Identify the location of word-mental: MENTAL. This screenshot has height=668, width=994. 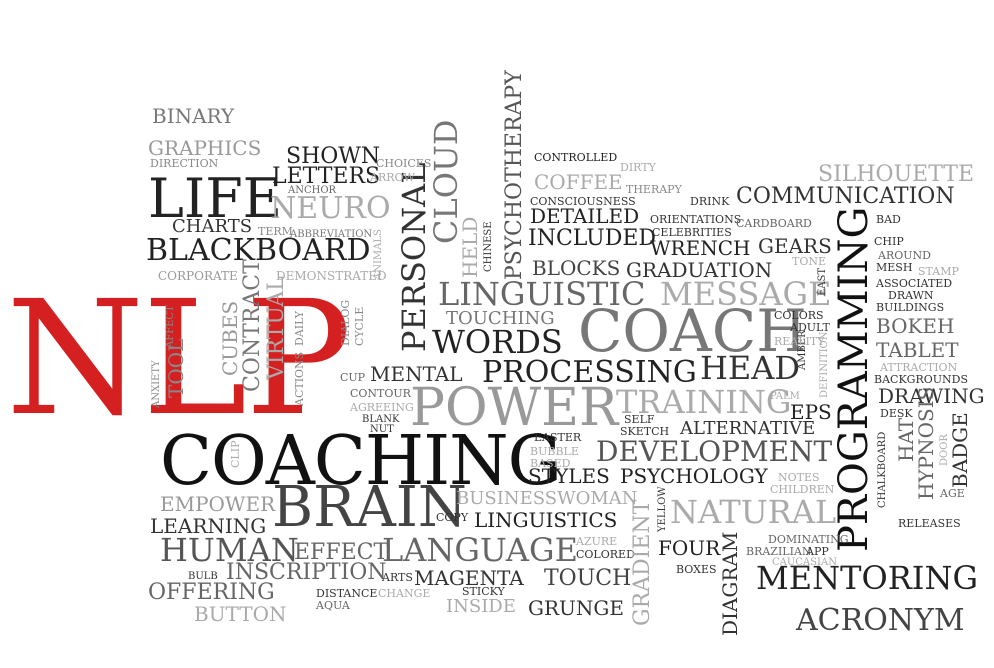
(416, 374).